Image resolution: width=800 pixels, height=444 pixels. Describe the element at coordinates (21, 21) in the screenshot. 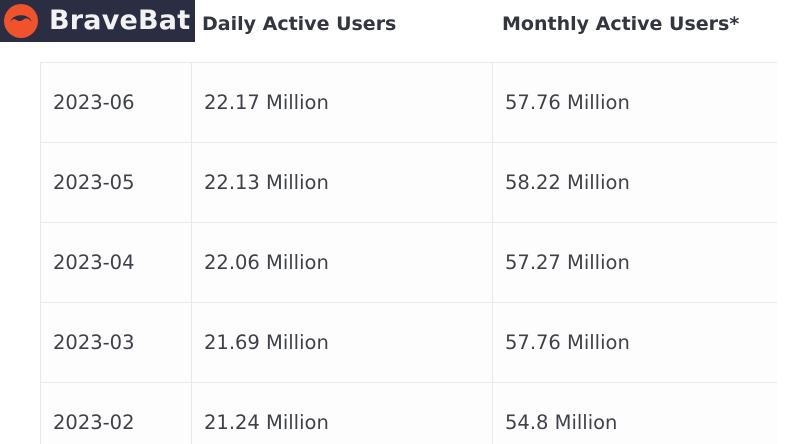

I see `bravebat-logo-icon` at that location.